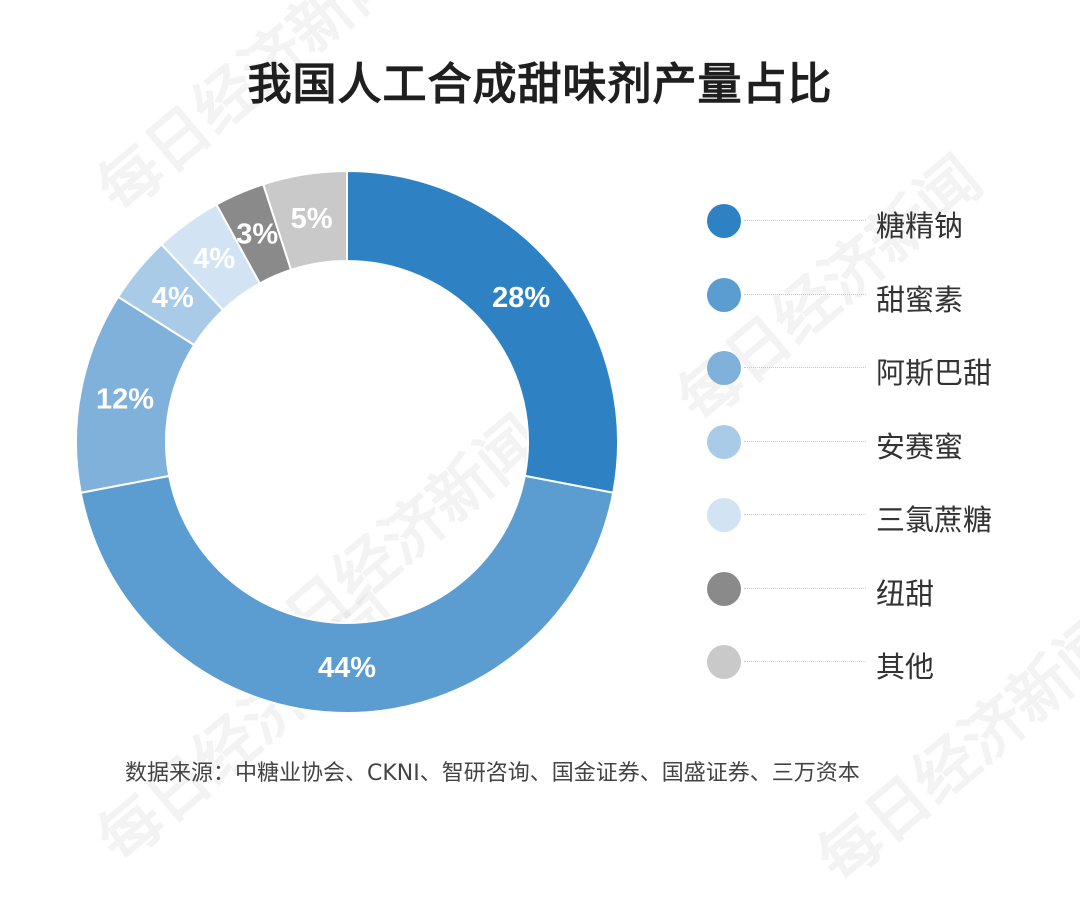  I want to click on legend-label: 纽甜, so click(905, 593).